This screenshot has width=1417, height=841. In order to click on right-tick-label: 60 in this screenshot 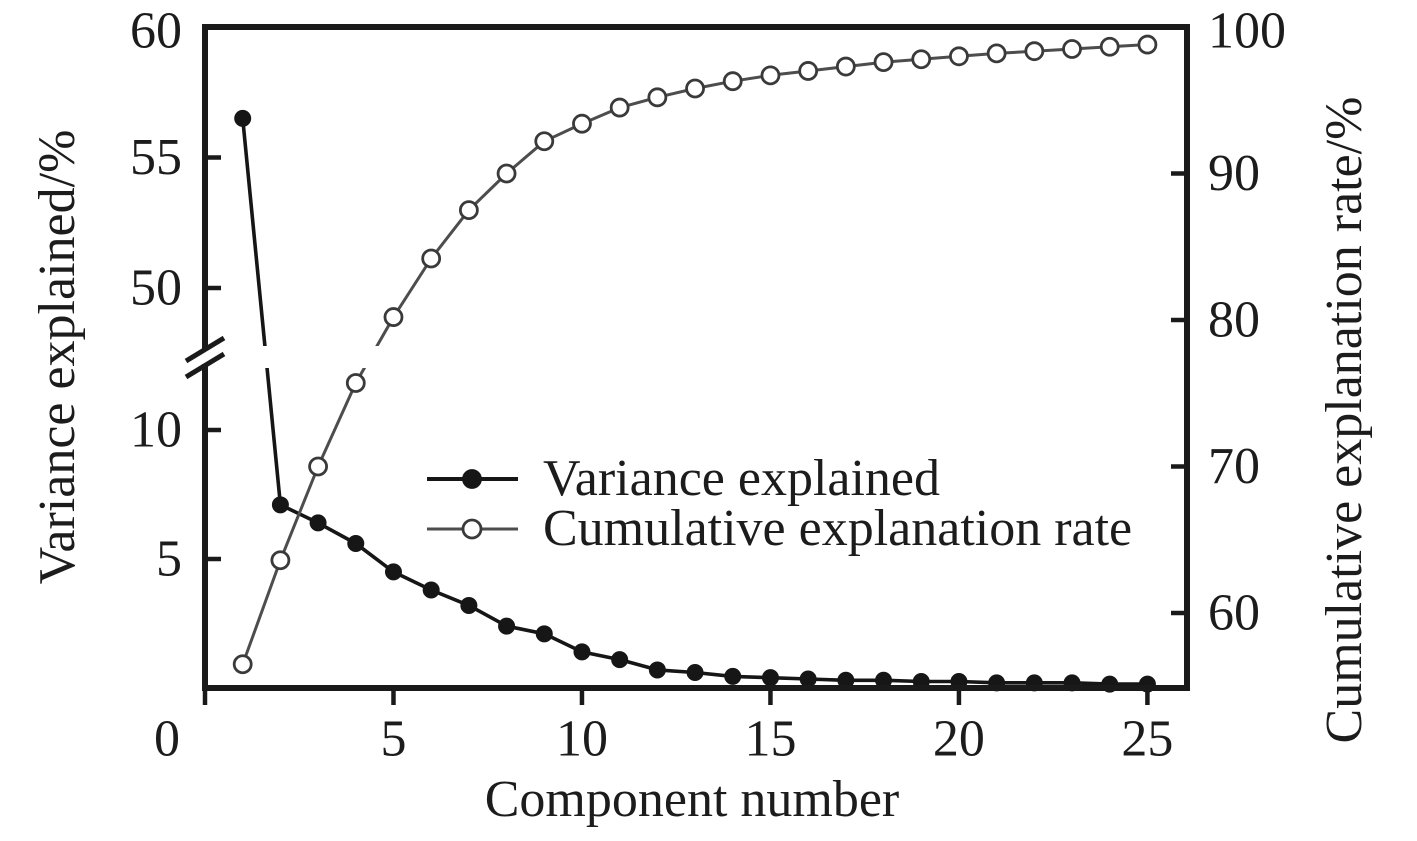, I will do `click(1234, 613)`.